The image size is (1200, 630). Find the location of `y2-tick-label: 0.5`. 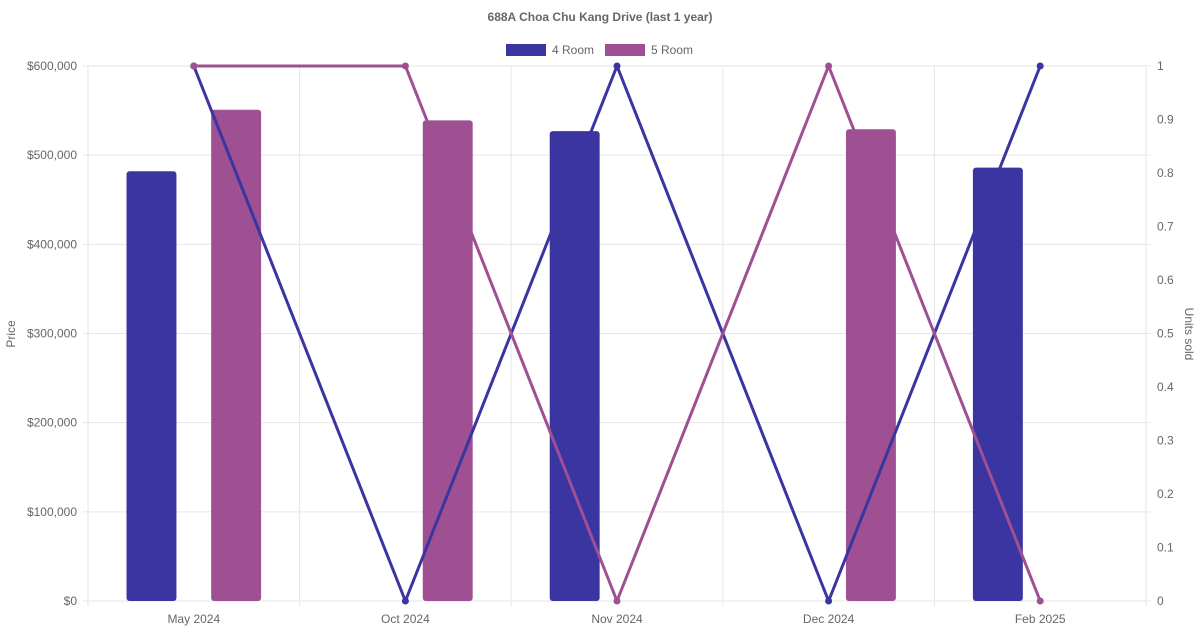

y2-tick-label: 0.5 is located at coordinates (1165, 334).